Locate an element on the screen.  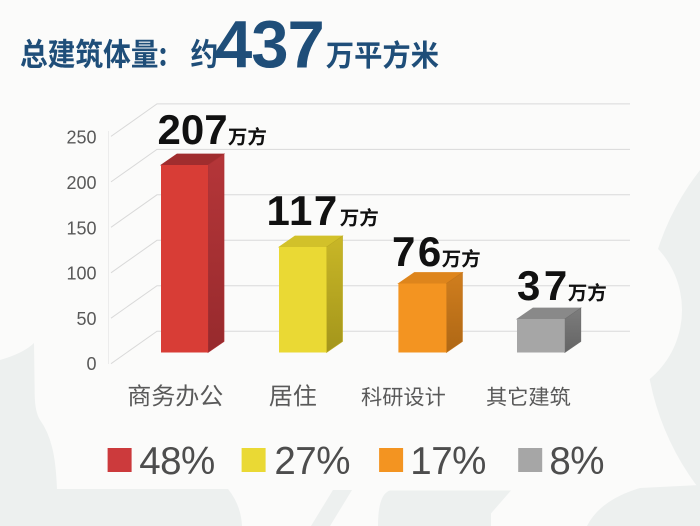
svg-text: 207 is located at coordinates (193, 129).